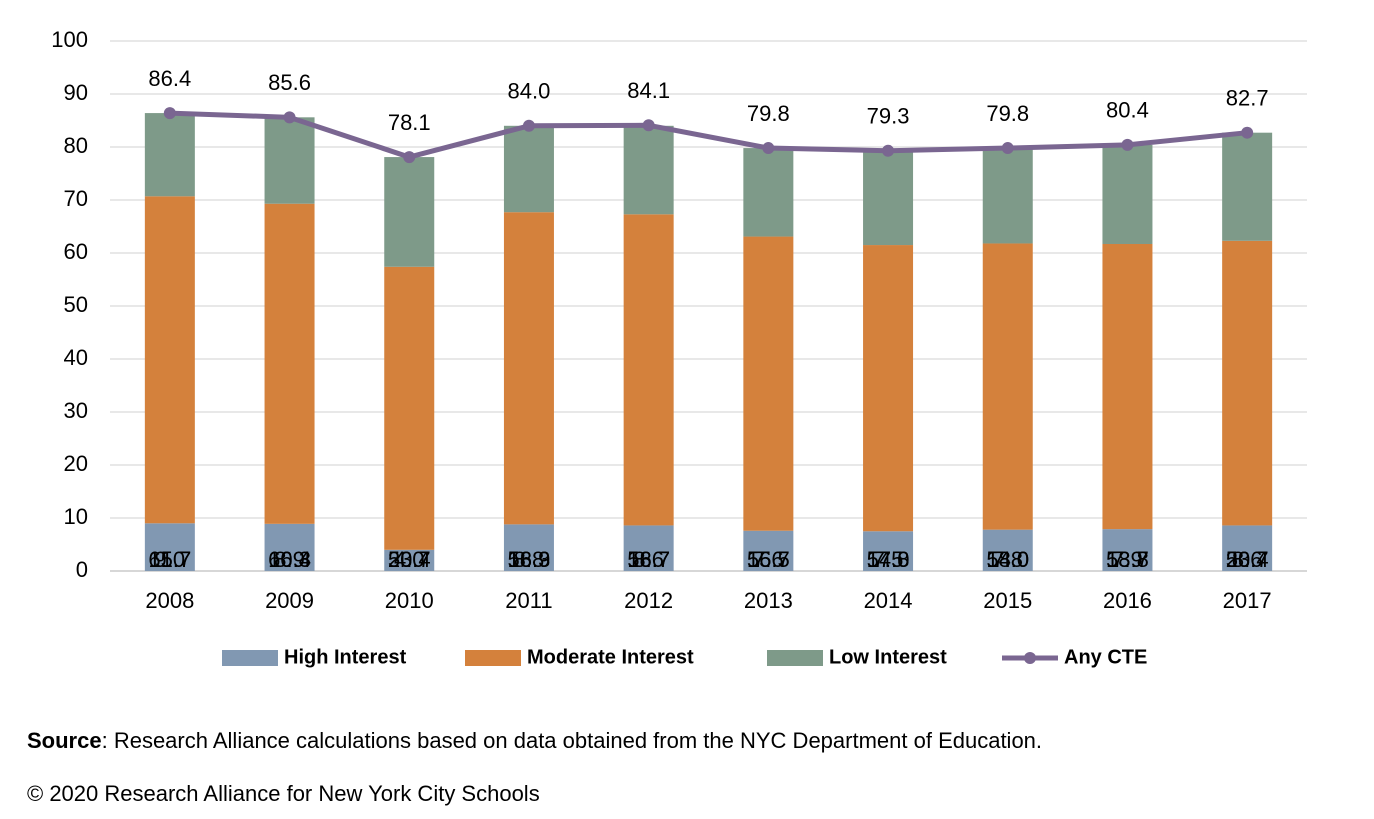 This screenshot has width=1374, height=819. Describe the element at coordinates (169, 78) in the screenshot. I see `data-label: 86.4` at that location.